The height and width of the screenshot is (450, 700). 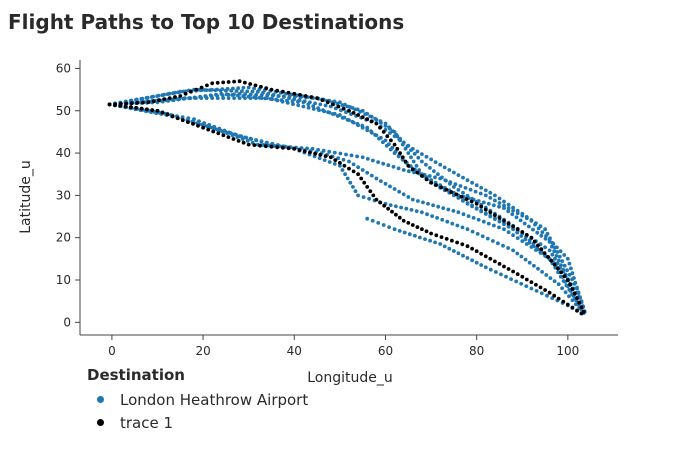 I want to click on legend-item: London Heathrow Airport, so click(x=197, y=399).